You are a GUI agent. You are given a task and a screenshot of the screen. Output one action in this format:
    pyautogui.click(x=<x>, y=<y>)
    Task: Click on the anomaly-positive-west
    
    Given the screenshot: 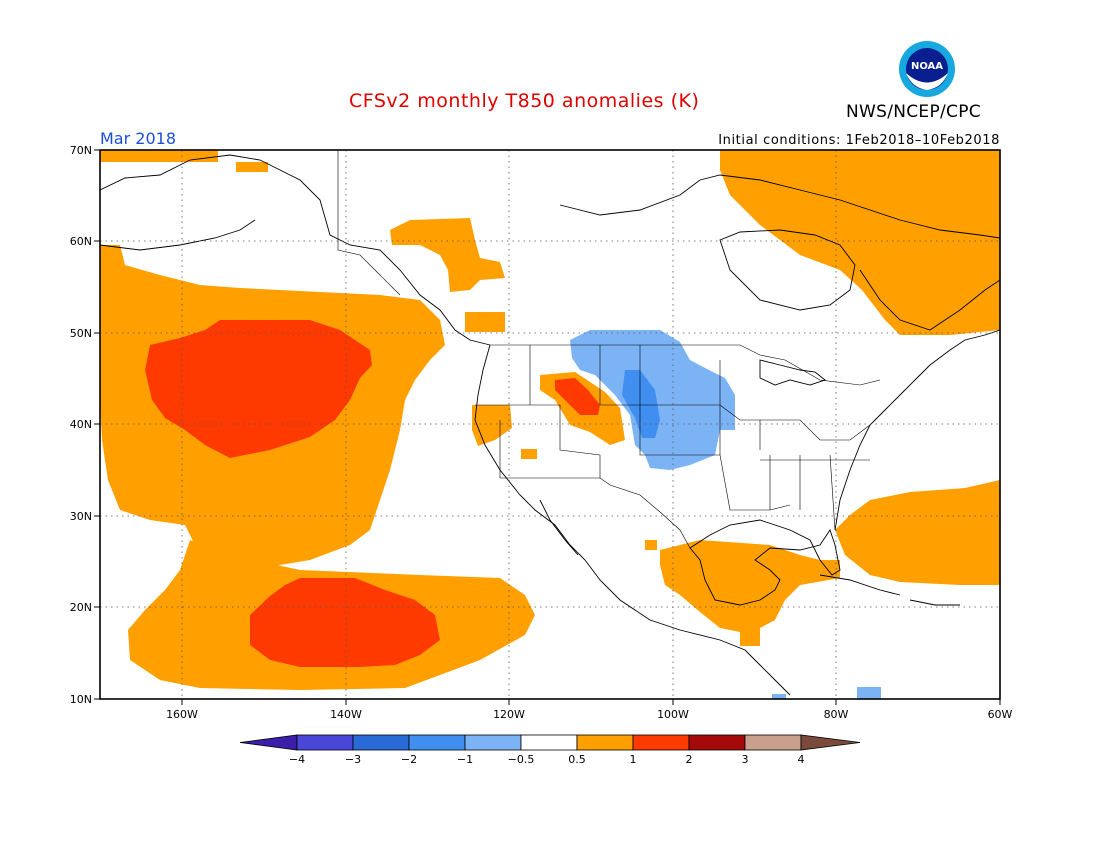 What is the action you would take?
    pyautogui.click(x=492, y=425)
    